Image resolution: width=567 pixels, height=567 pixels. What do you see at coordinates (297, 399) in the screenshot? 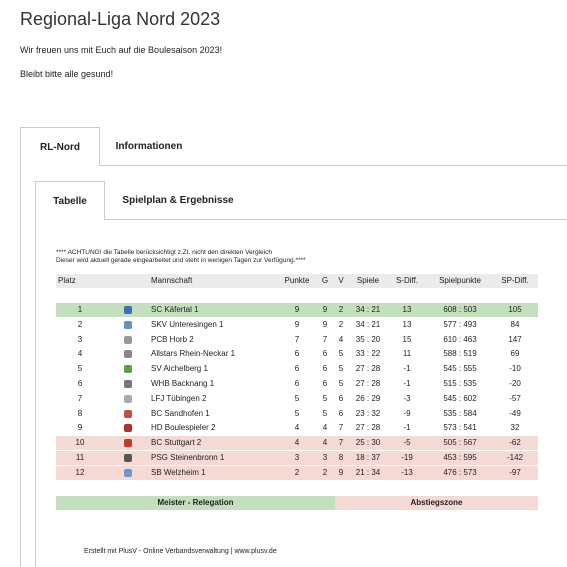
I see `table-row: 7 LFJ Tübingen 2 5 5 6 26 : 29 -3 545 : 602 -57` at bounding box center [297, 399].